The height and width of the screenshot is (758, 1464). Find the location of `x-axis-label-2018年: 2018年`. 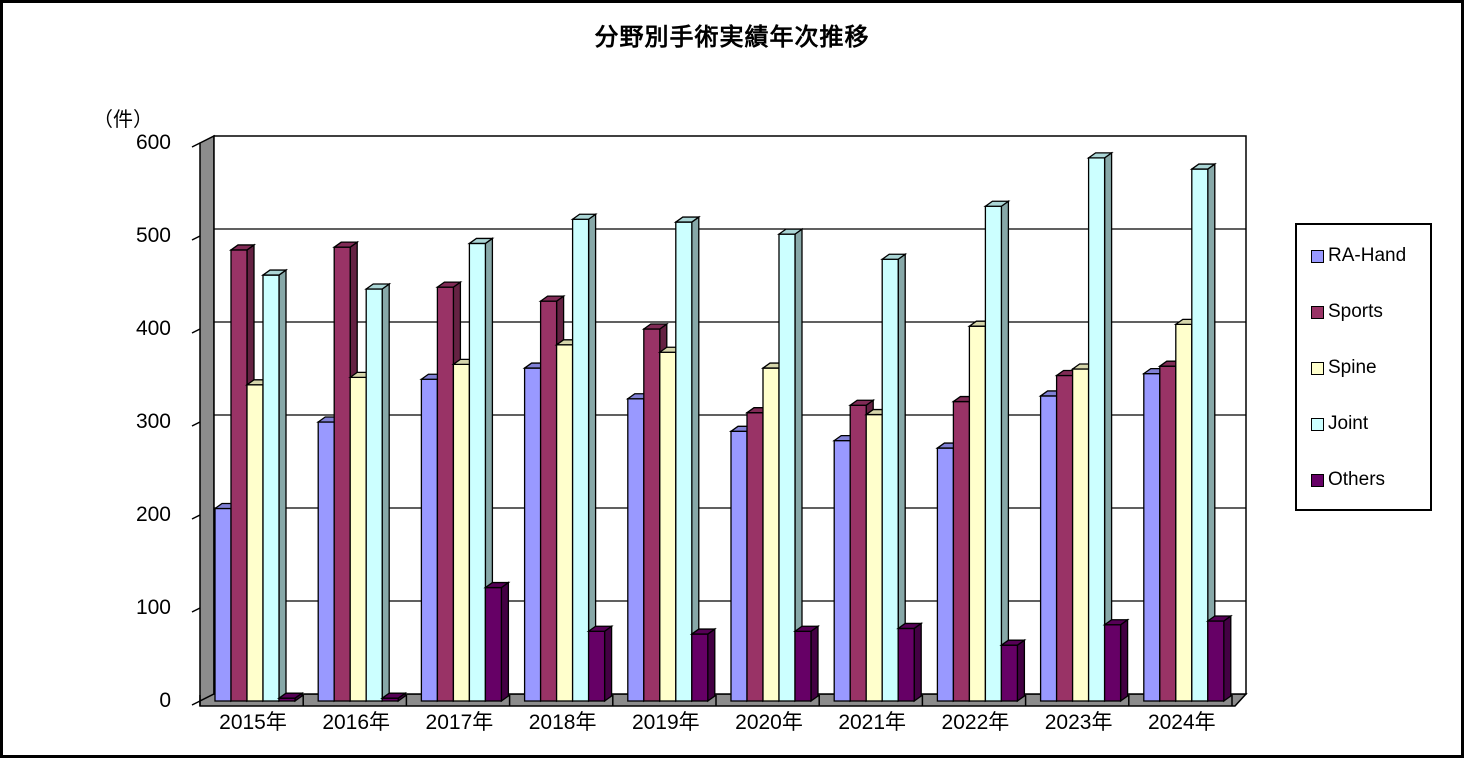

x-axis-label-2018年: 2018年 is located at coordinates (562, 722).